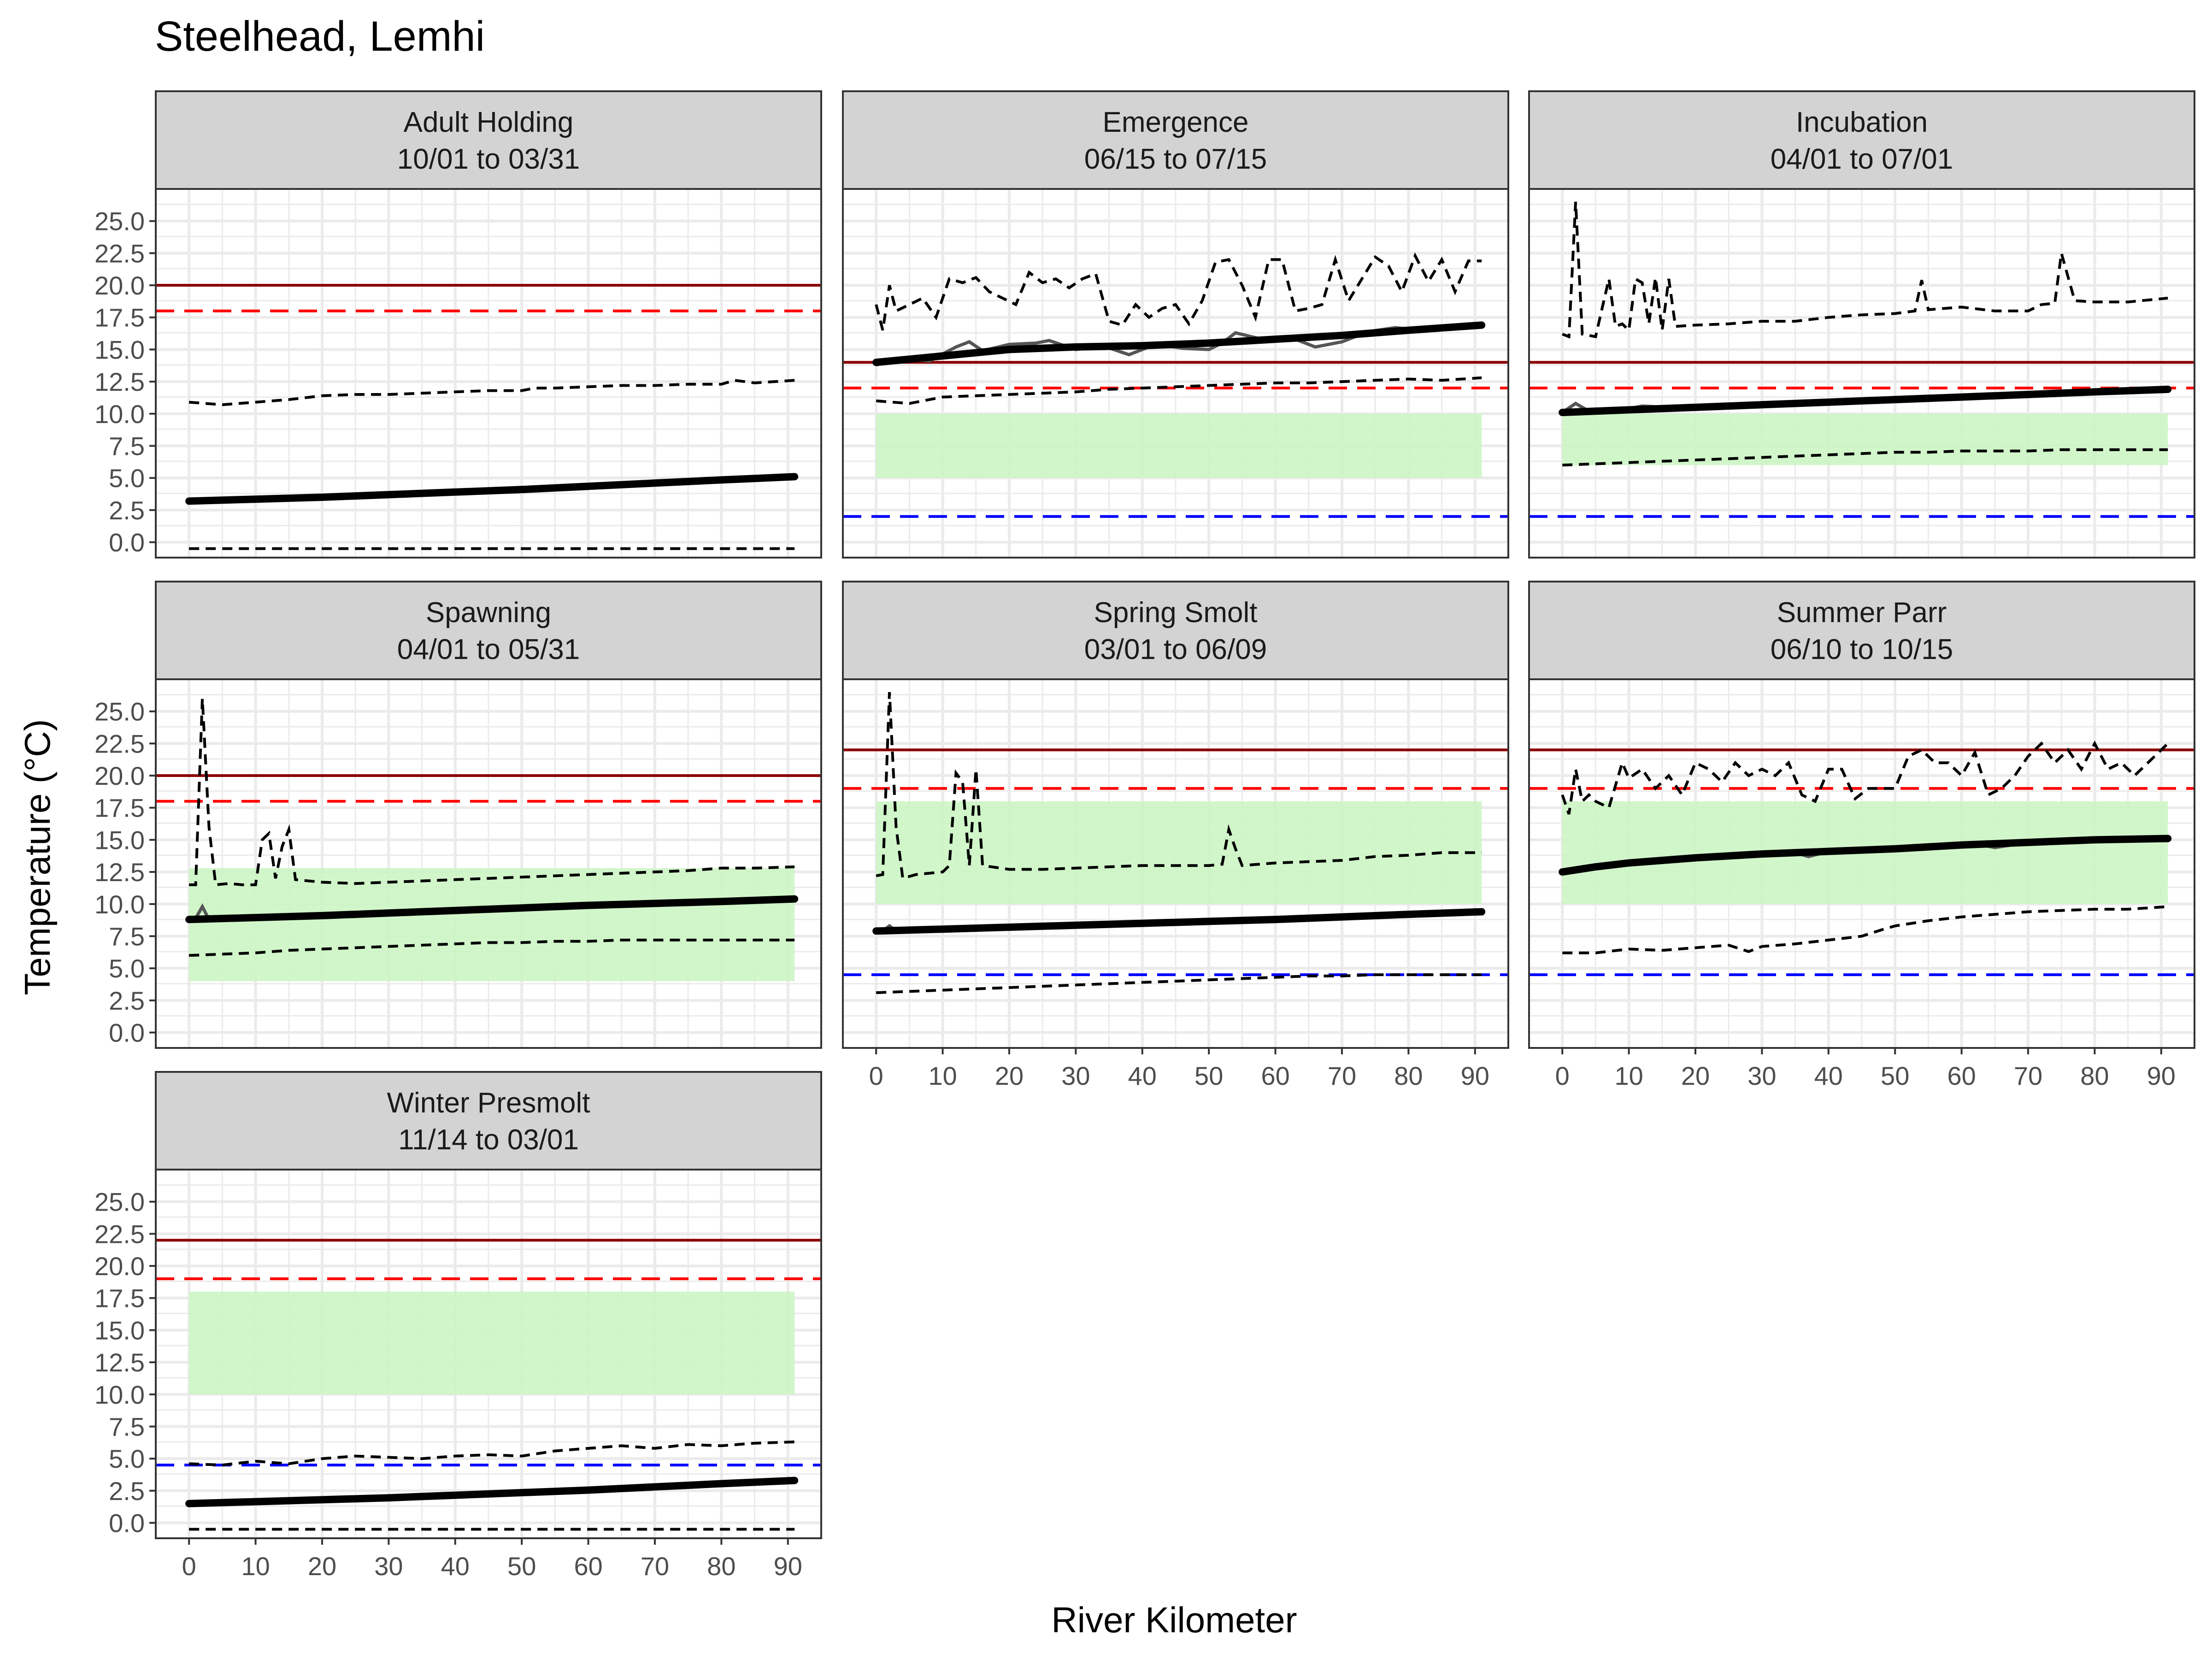  Describe the element at coordinates (320, 36) in the screenshot. I see `chart-title: Steelhead, Lemhi` at that location.